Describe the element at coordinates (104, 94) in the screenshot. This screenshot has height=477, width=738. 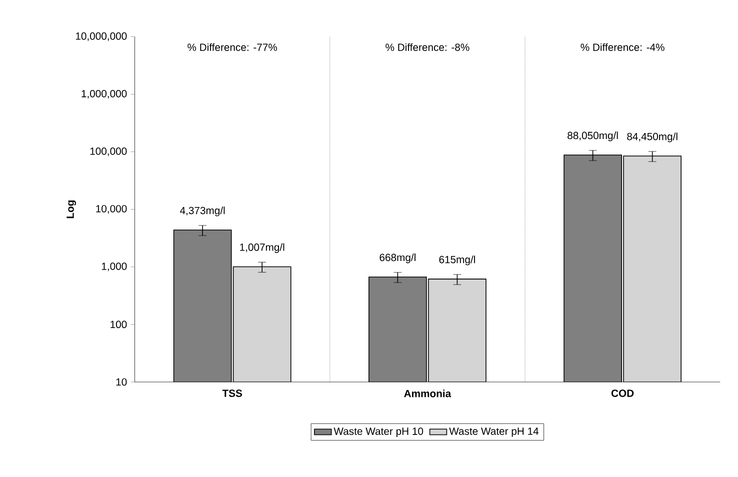
I see `y-tick-label: 1,000,000` at that location.